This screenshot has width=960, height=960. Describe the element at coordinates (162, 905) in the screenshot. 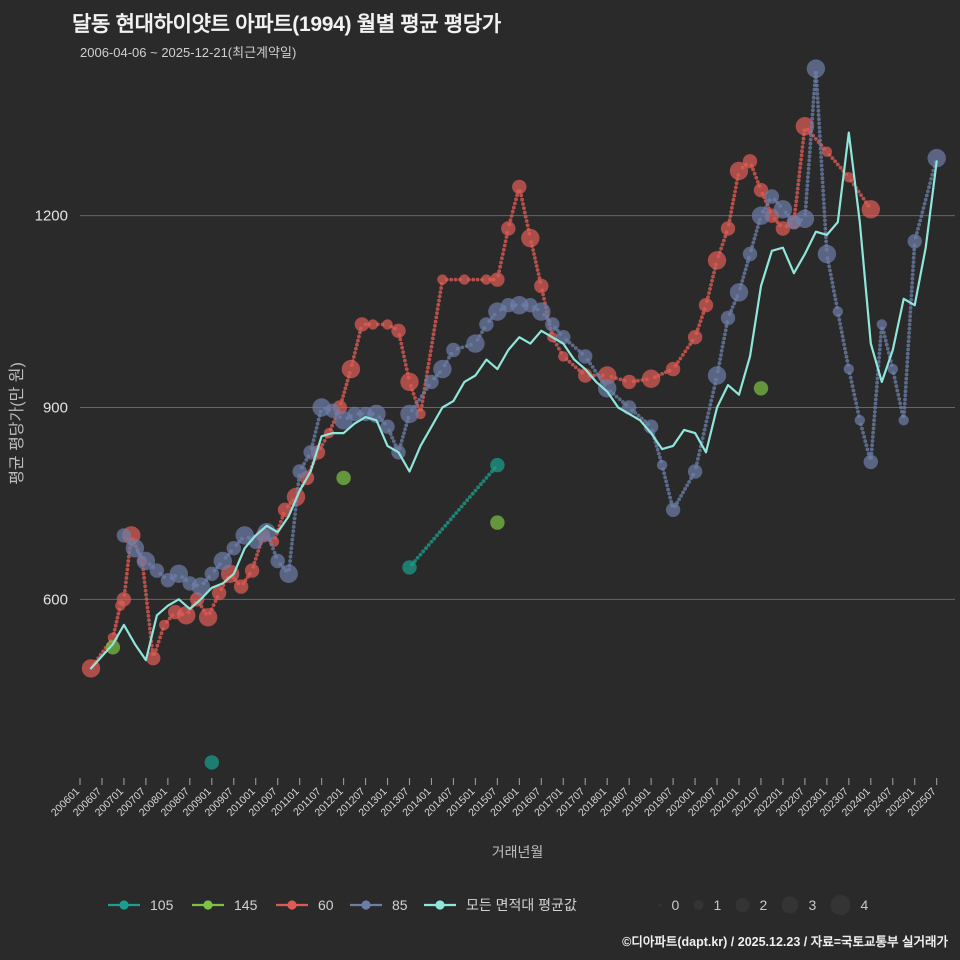

I see `legend-label-105: 105` at that location.